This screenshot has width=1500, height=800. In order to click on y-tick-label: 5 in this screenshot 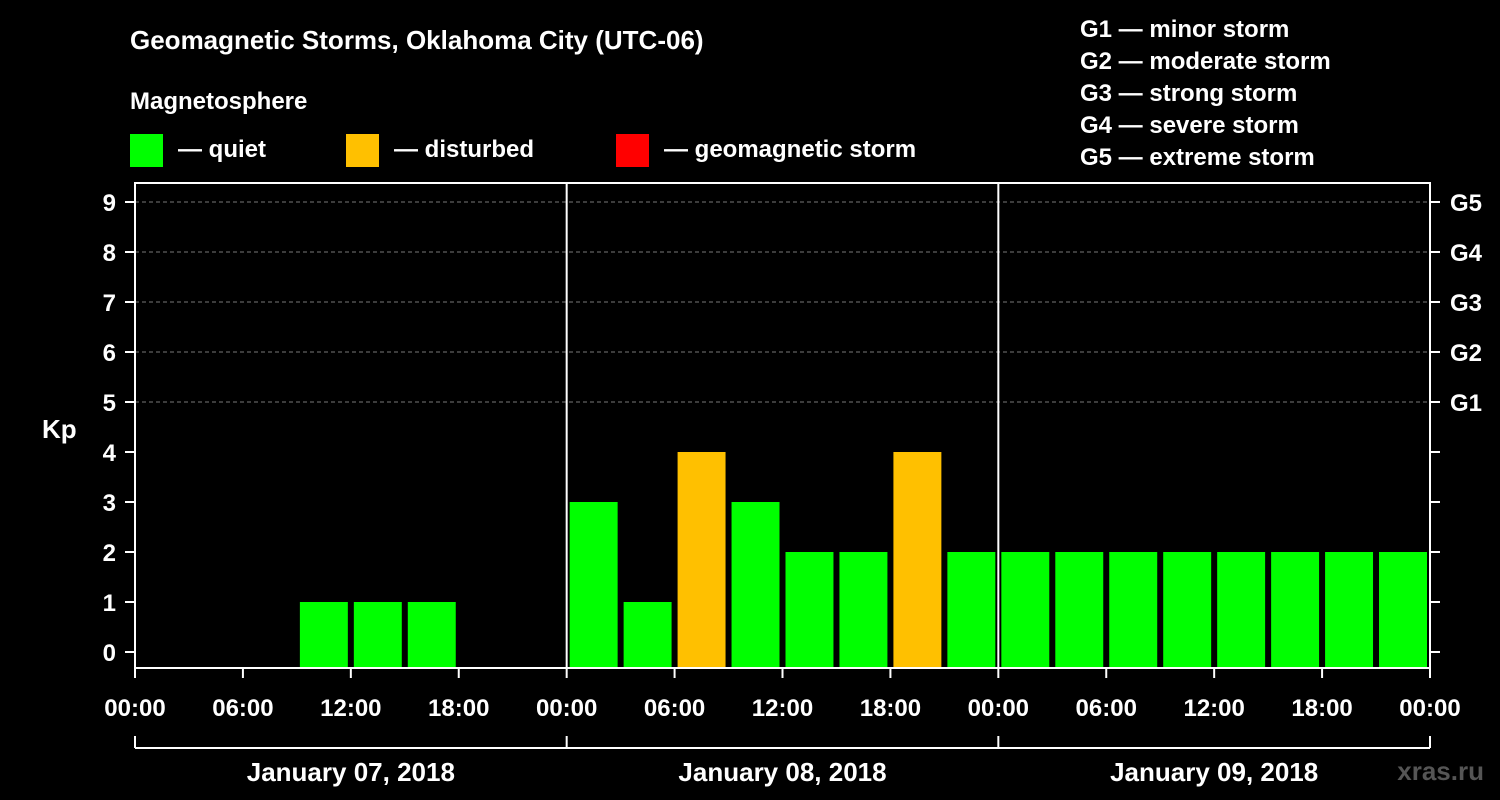, I will do `click(109, 403)`.